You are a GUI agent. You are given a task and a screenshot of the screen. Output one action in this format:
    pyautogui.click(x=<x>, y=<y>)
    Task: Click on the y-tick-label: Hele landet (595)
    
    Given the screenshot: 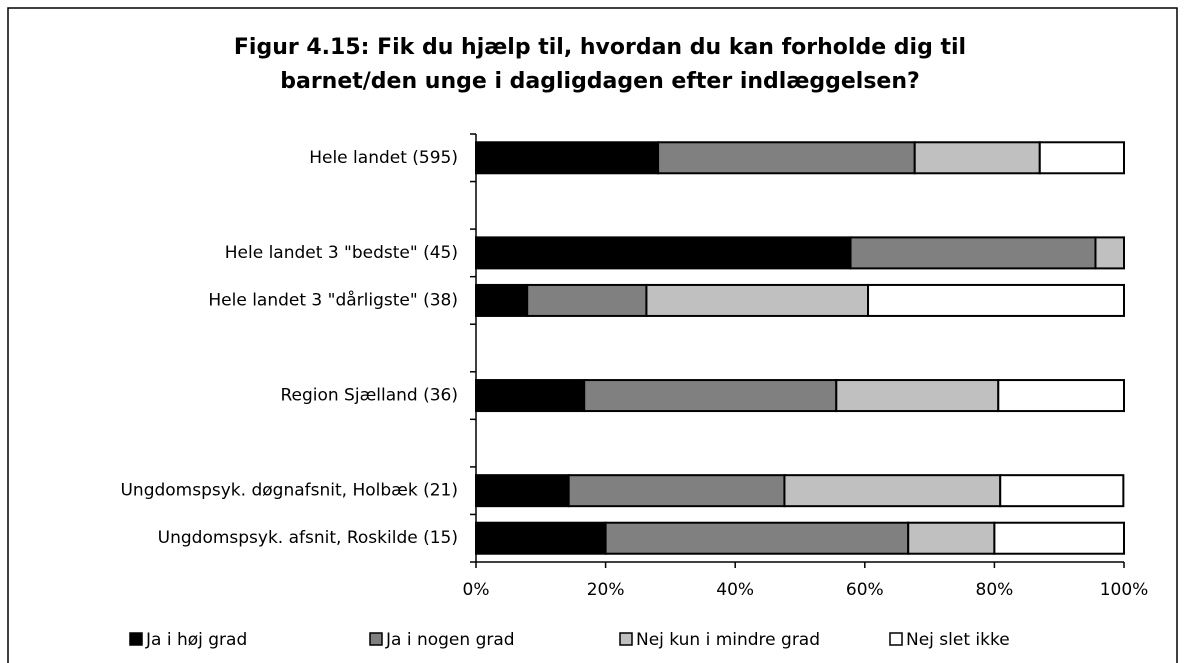 What is the action you would take?
    pyautogui.click(x=383, y=158)
    